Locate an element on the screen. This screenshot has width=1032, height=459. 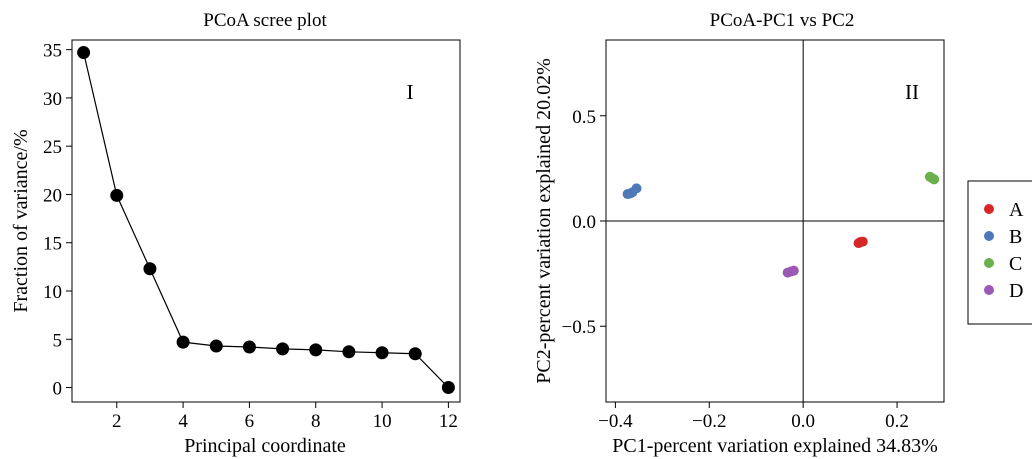
legend-marker-c is located at coordinates (989, 263).